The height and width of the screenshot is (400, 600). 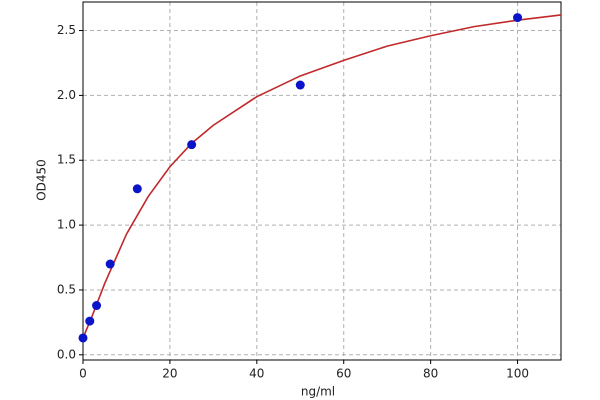 I want to click on y-tick-label: 1.5, so click(x=66, y=160).